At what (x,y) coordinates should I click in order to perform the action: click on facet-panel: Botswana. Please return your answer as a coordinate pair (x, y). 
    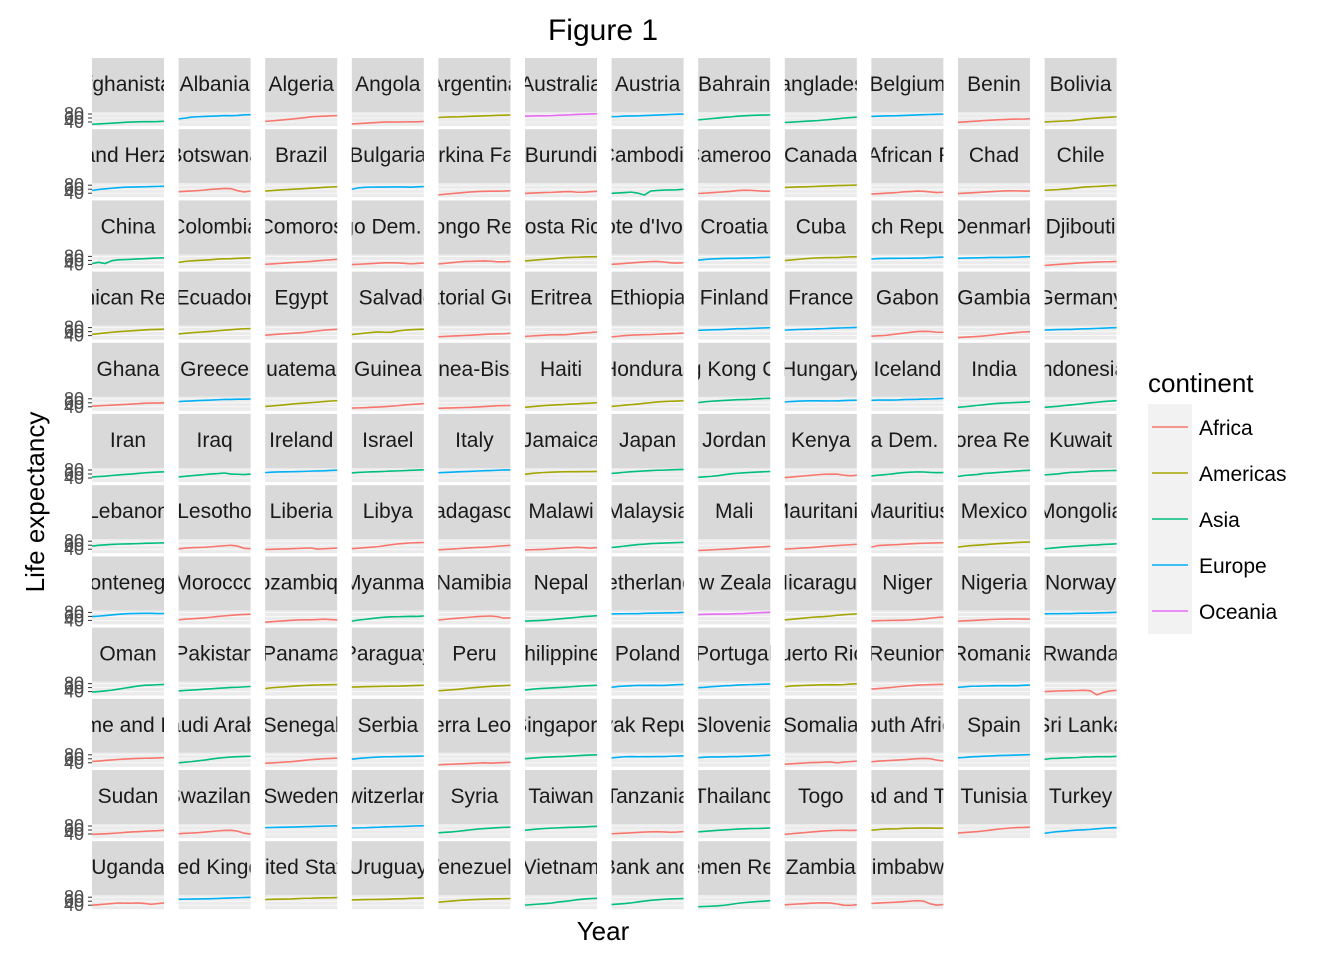
    Looking at the image, I should click on (214, 163).